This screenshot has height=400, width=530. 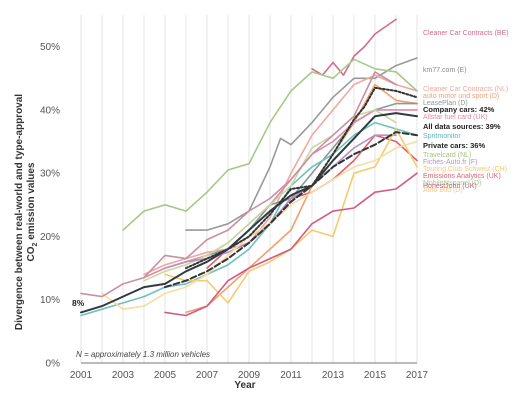 What do you see at coordinates (462, 126) in the screenshot?
I see `legend-item: All data sources: 39%` at bounding box center [462, 126].